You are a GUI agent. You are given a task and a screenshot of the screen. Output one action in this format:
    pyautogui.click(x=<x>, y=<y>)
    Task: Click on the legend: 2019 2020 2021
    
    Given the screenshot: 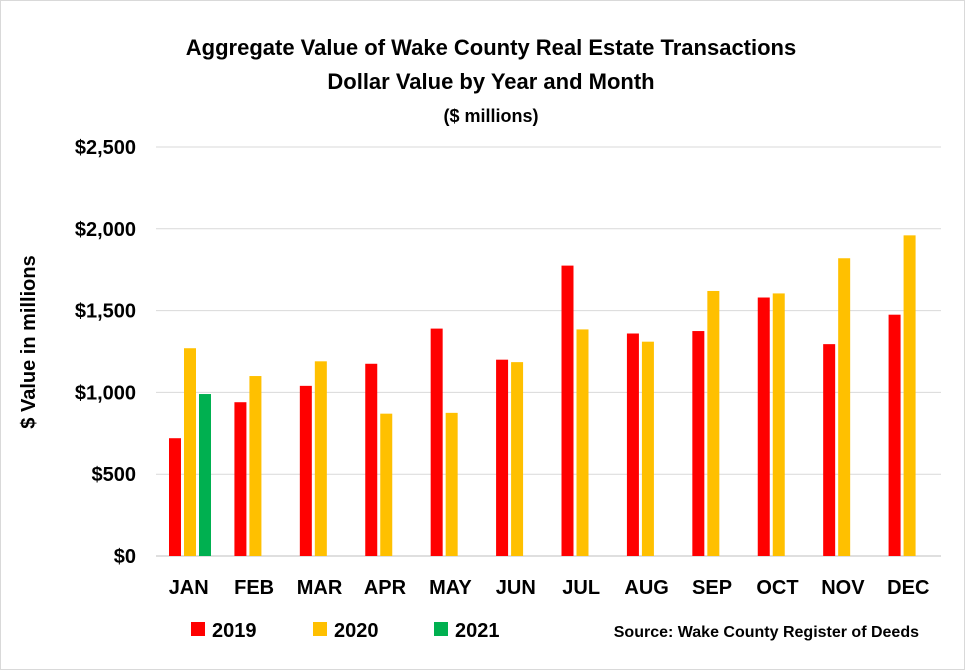 What is the action you would take?
    pyautogui.click(x=345, y=631)
    